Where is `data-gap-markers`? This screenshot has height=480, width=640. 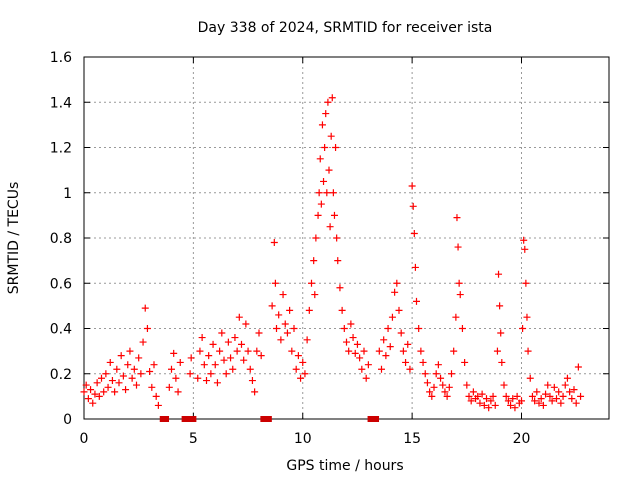
data-gap-markers is located at coordinates (269, 419).